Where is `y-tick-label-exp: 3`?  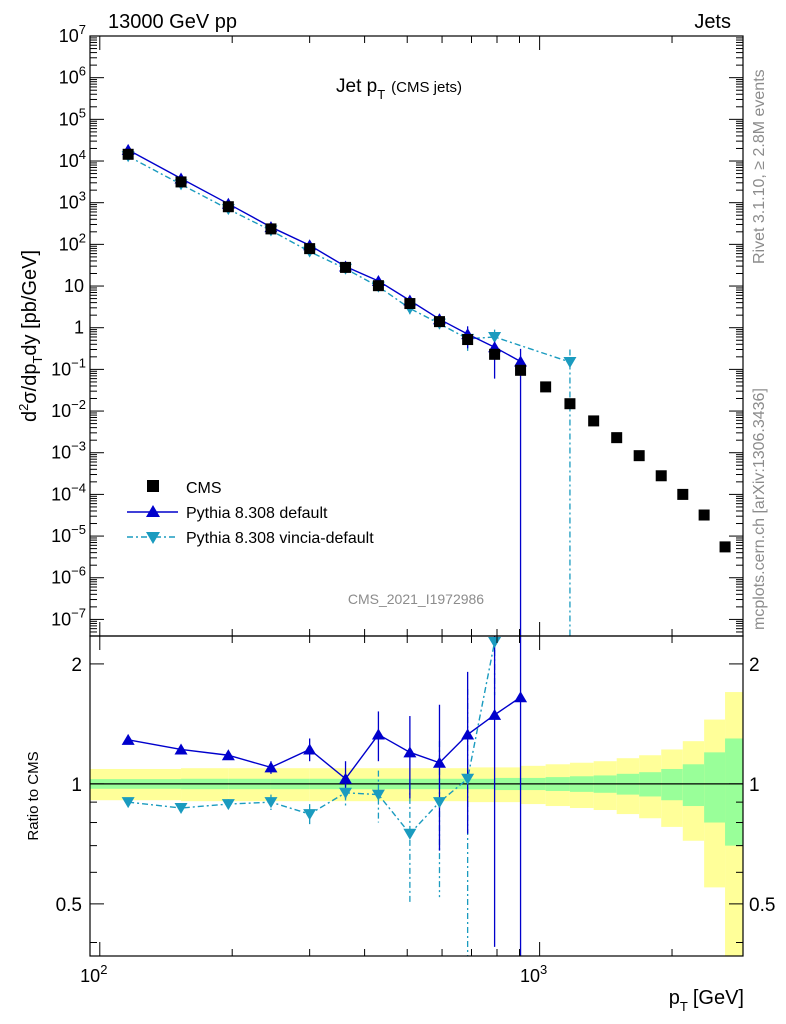 y-tick-label-exp: 3 is located at coordinates (82, 196).